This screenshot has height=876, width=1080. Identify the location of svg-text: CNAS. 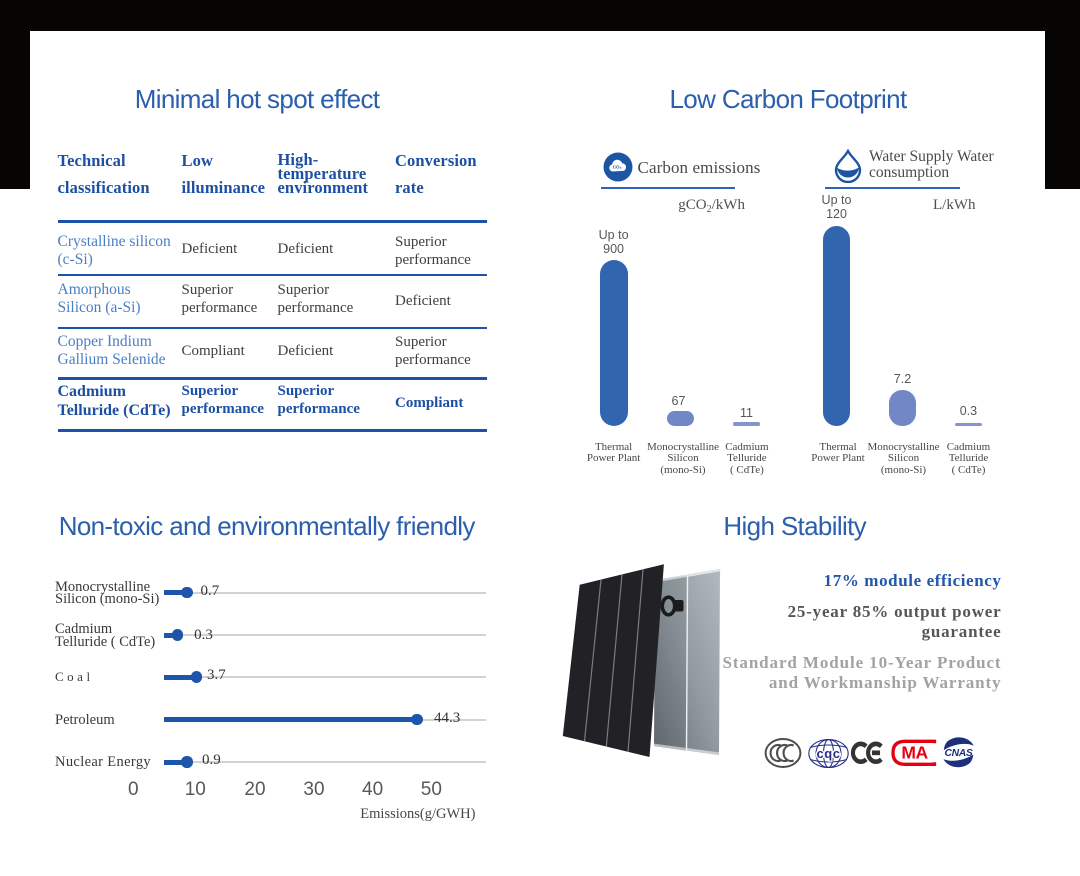
(959, 753).